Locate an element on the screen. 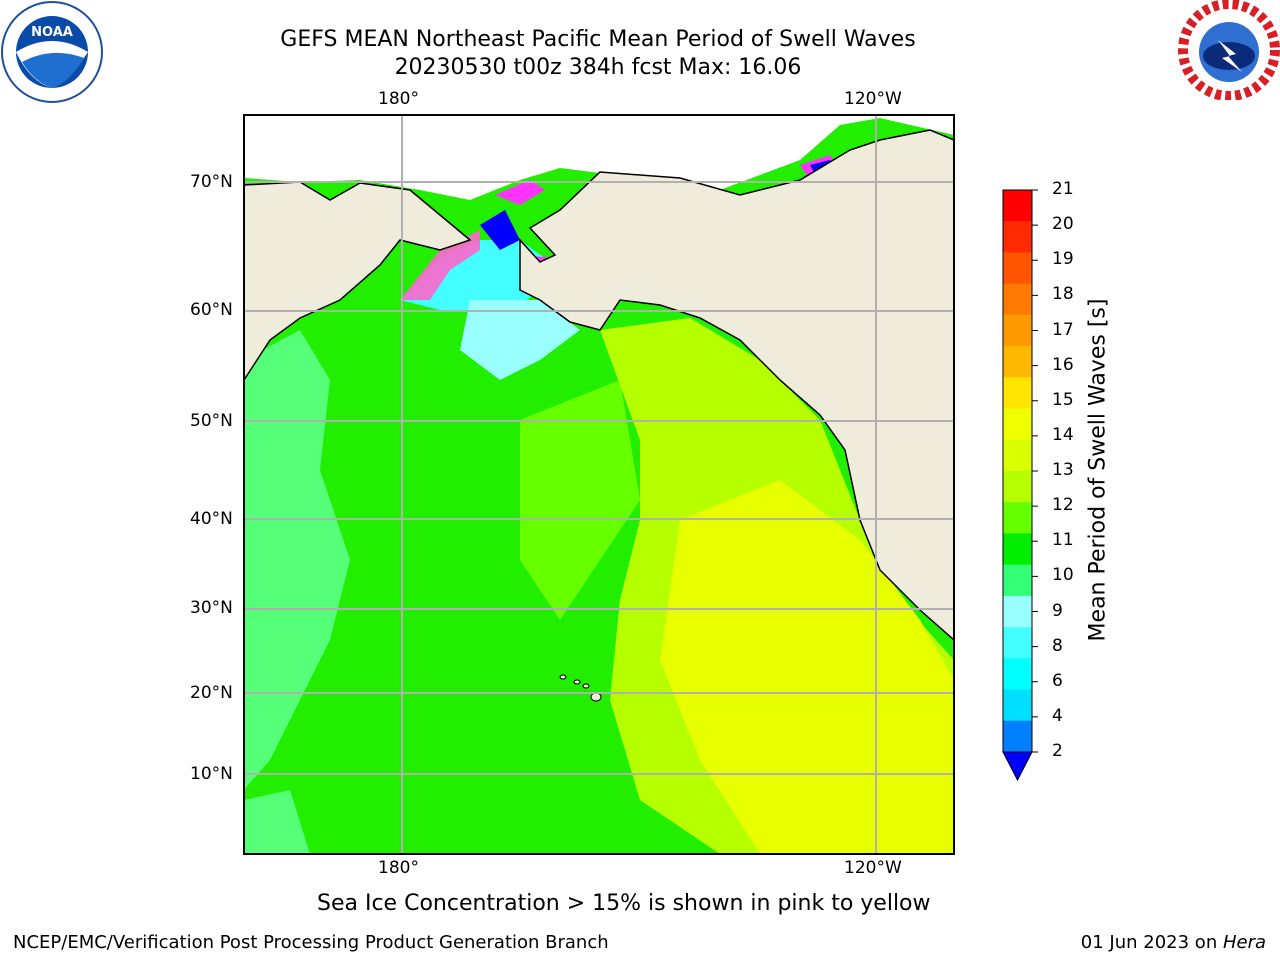 This screenshot has width=1280, height=960. lat-label-50n: 50°N is located at coordinates (211, 421).